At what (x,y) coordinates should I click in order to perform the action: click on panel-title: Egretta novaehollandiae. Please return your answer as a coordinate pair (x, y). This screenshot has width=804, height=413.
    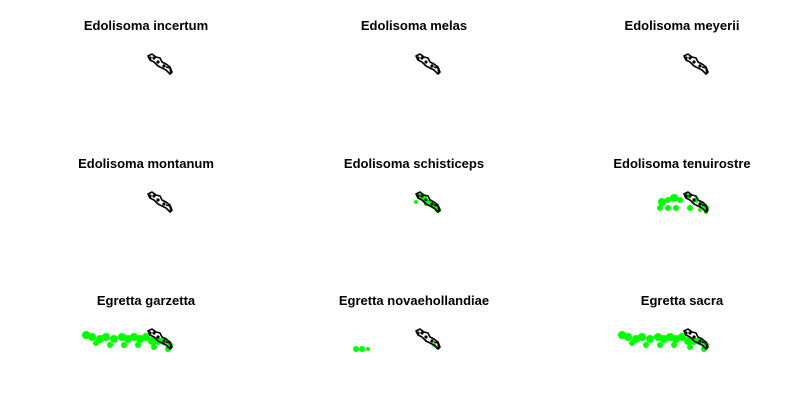
    Looking at the image, I should click on (414, 300).